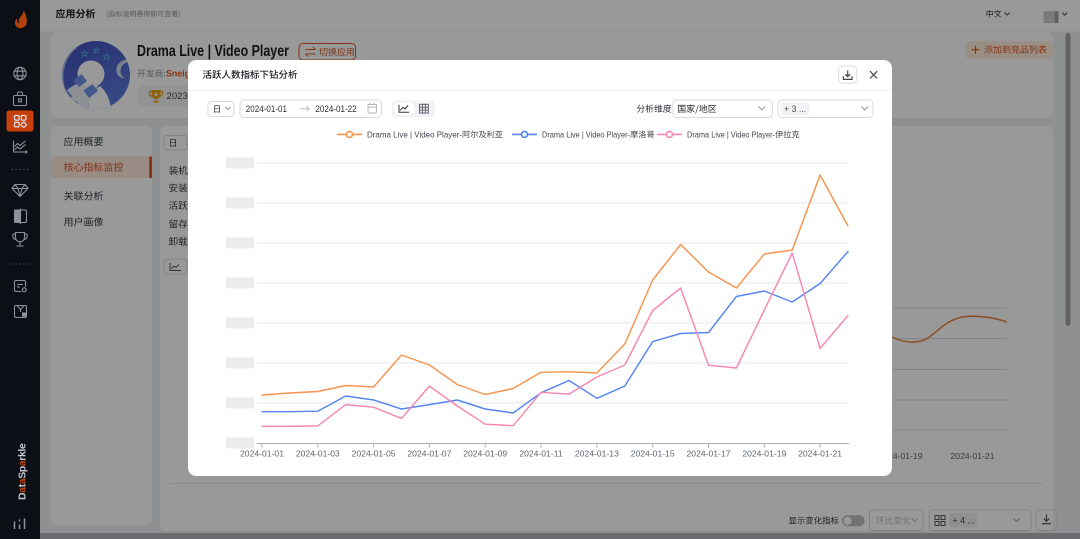 Image resolution: width=1080 pixels, height=539 pixels. What do you see at coordinates (429, 454) in the screenshot?
I see `svg-text: 2024-01-07` at bounding box center [429, 454].